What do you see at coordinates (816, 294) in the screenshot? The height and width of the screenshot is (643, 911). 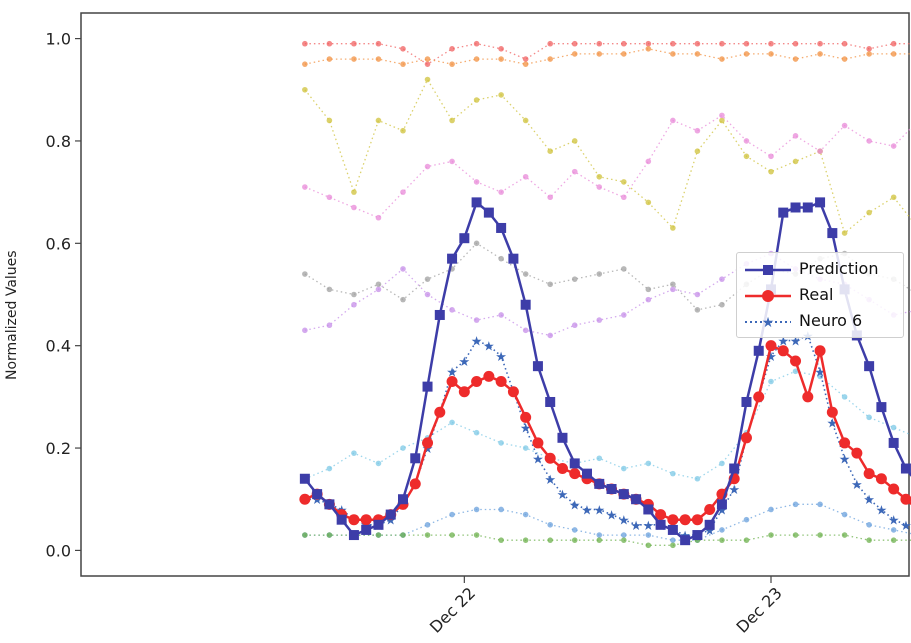 I see `legend-label-real: Real` at bounding box center [816, 294].